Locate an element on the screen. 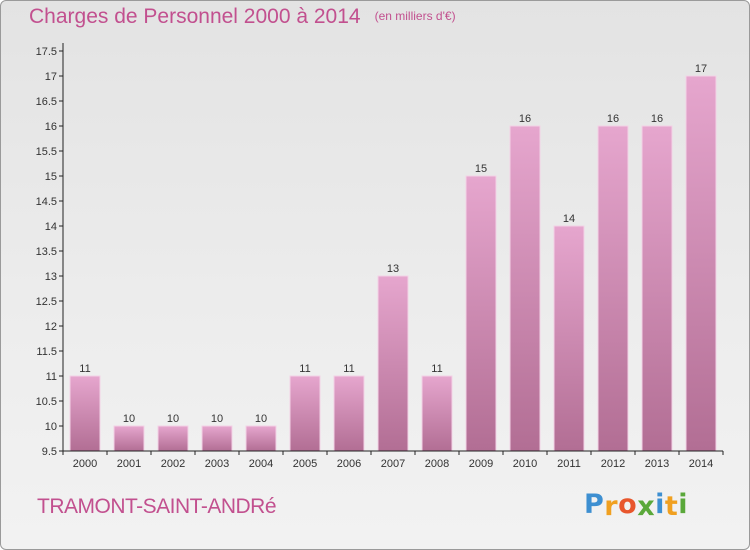  y-tick-label: 14.5 is located at coordinates (46, 202).